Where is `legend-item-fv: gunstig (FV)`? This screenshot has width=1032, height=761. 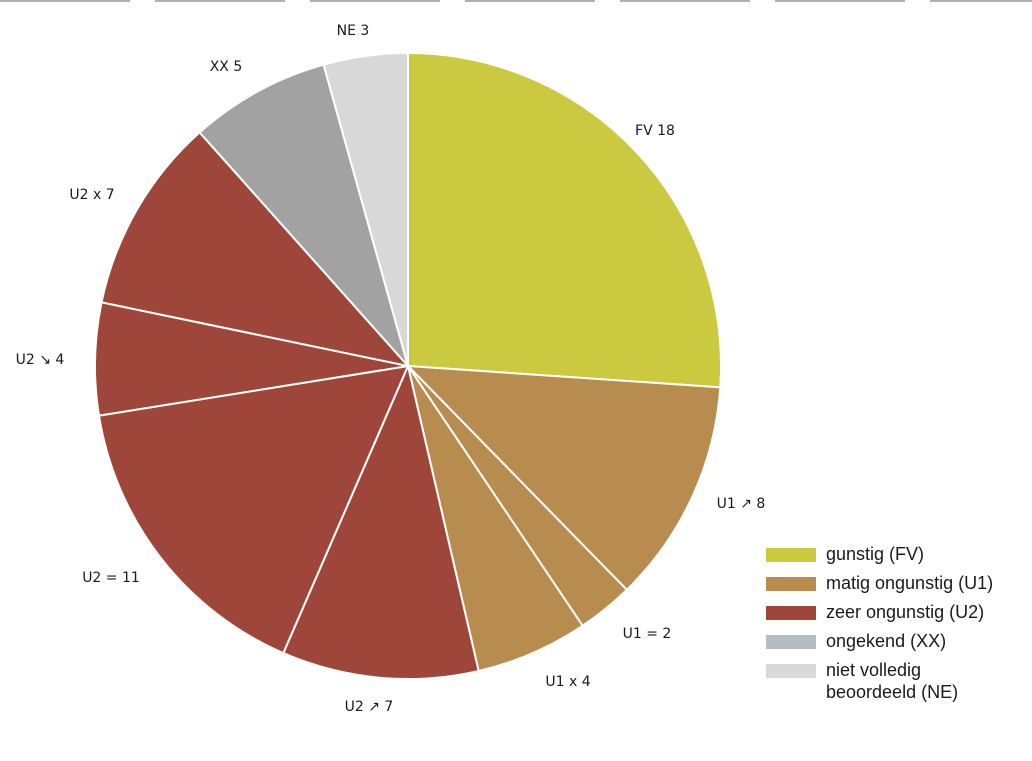
legend-item-fv: gunstig (FV) is located at coordinates (897, 554).